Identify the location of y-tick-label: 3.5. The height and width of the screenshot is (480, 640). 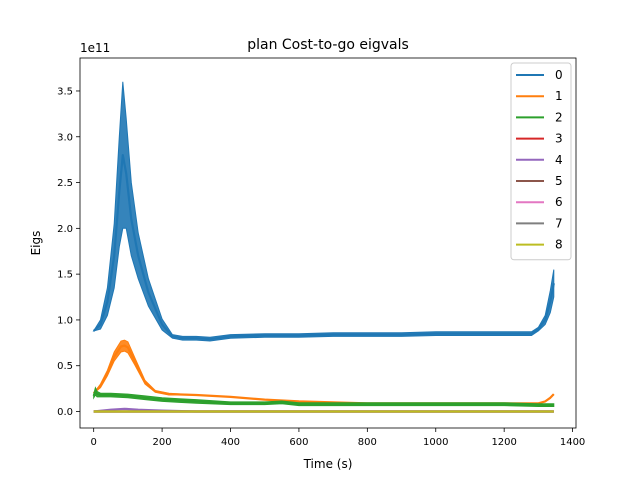
(65, 91).